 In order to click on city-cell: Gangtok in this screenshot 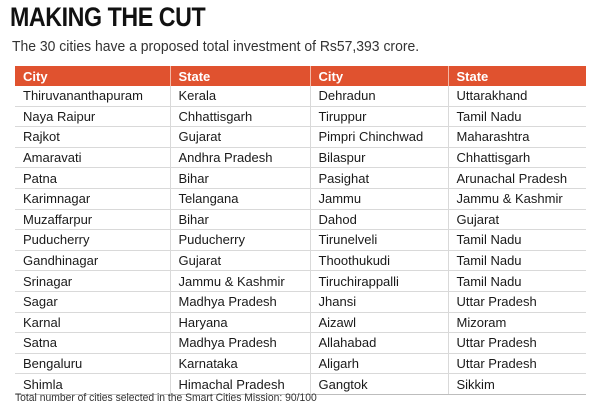, I will do `click(378, 384)`.